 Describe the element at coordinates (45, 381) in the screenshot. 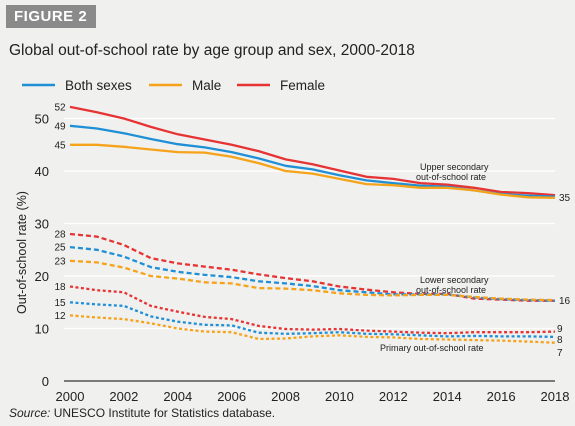

I see `y-tick-label-0: 0` at that location.